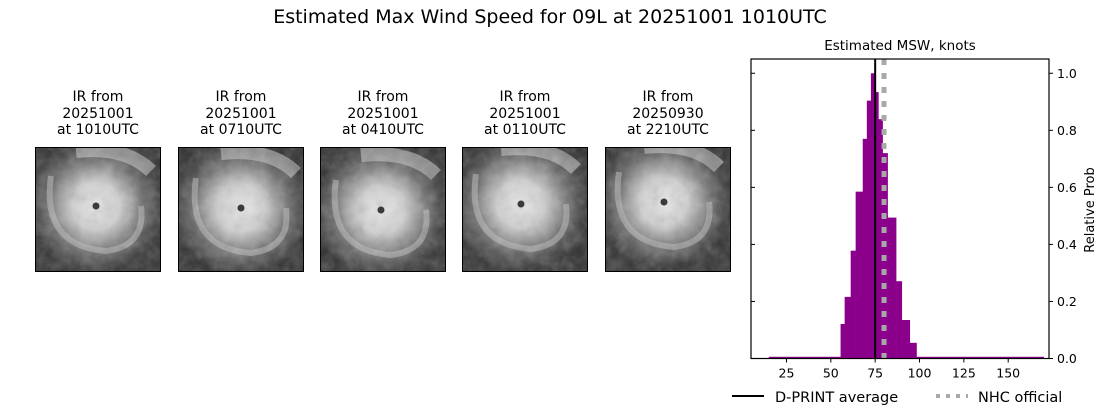 The height and width of the screenshot is (409, 1100). What do you see at coordinates (1090, 209) in the screenshot?
I see `y-axis-label: Relative Prob` at bounding box center [1090, 209].